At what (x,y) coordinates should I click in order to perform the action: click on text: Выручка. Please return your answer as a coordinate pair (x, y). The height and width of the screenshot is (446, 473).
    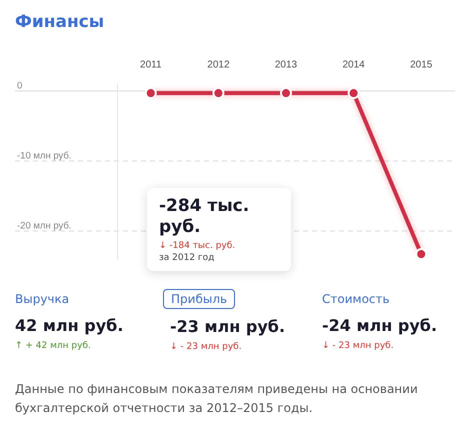
    Looking at the image, I should click on (42, 299).